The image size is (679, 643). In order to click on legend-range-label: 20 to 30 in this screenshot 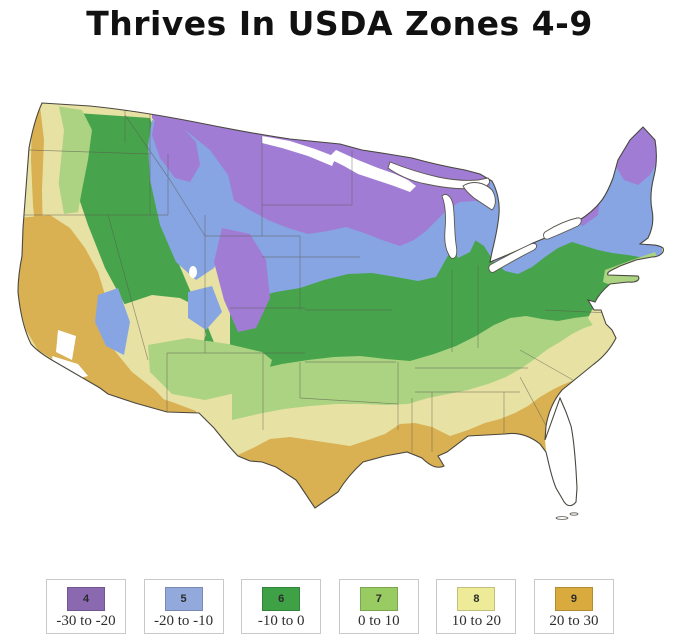, I will do `click(574, 621)`.